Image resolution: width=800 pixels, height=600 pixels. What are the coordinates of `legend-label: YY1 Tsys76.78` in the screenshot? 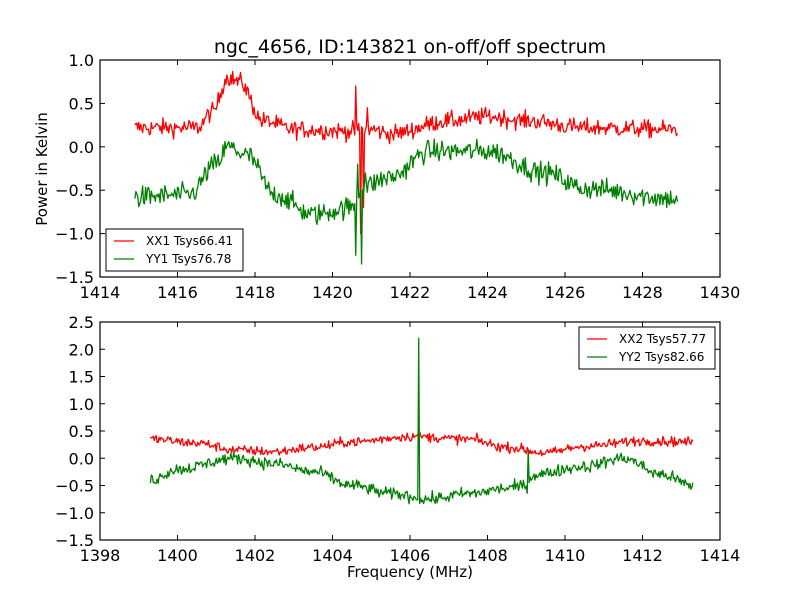 It's located at (188, 259).